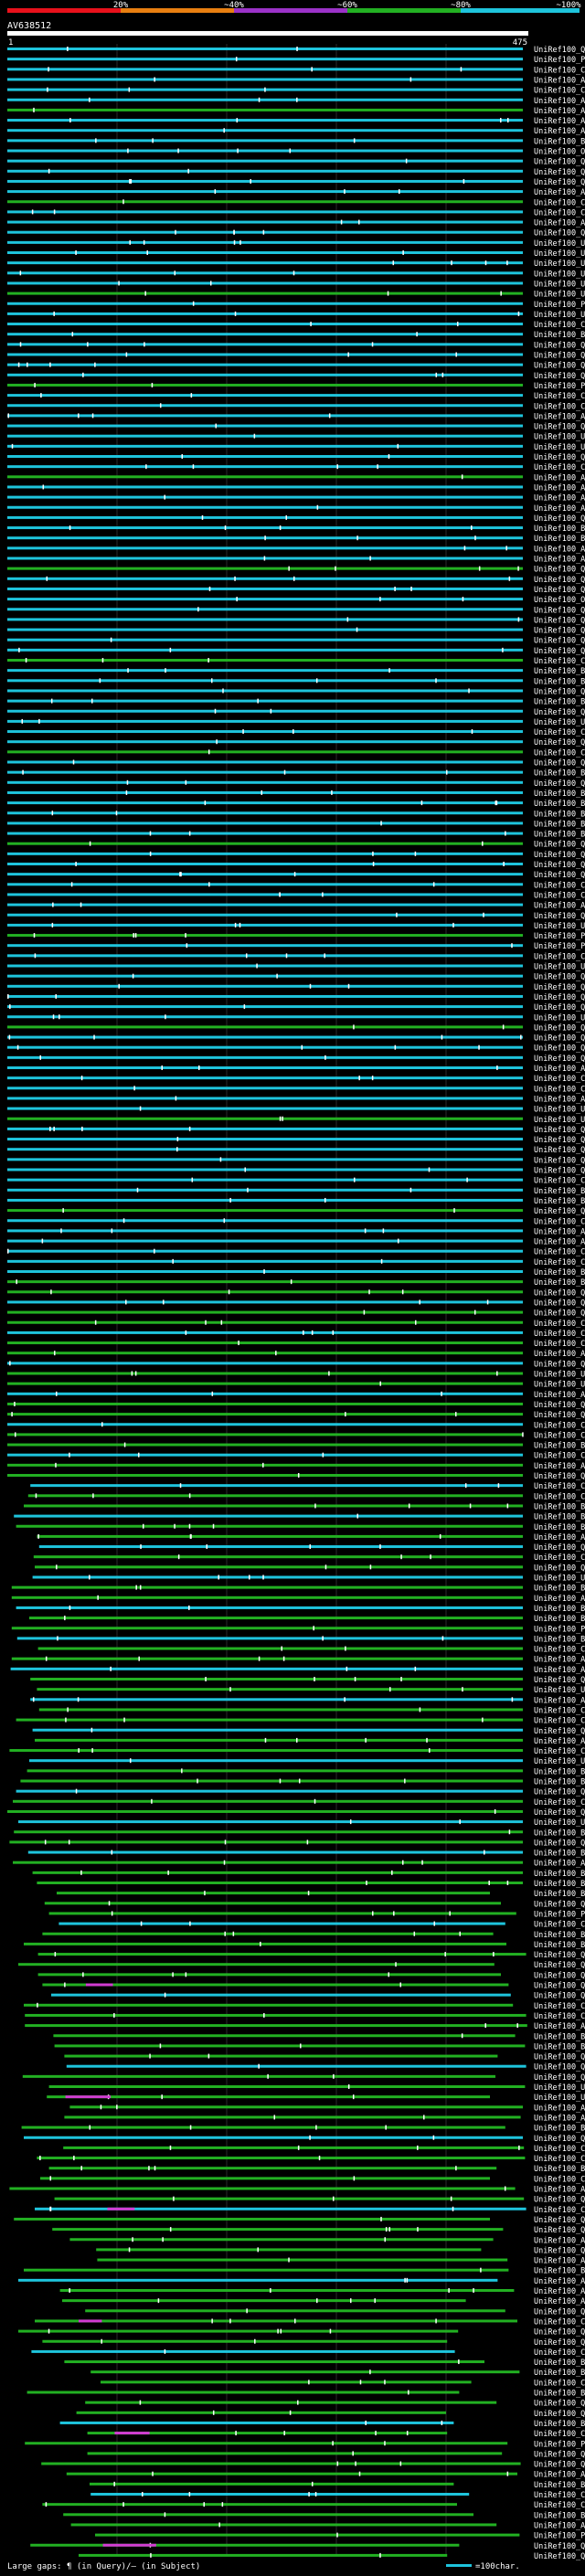  What do you see at coordinates (560, 2322) in the screenshot?
I see `hit-label: UniRef100_C4LU92` at bounding box center [560, 2322].